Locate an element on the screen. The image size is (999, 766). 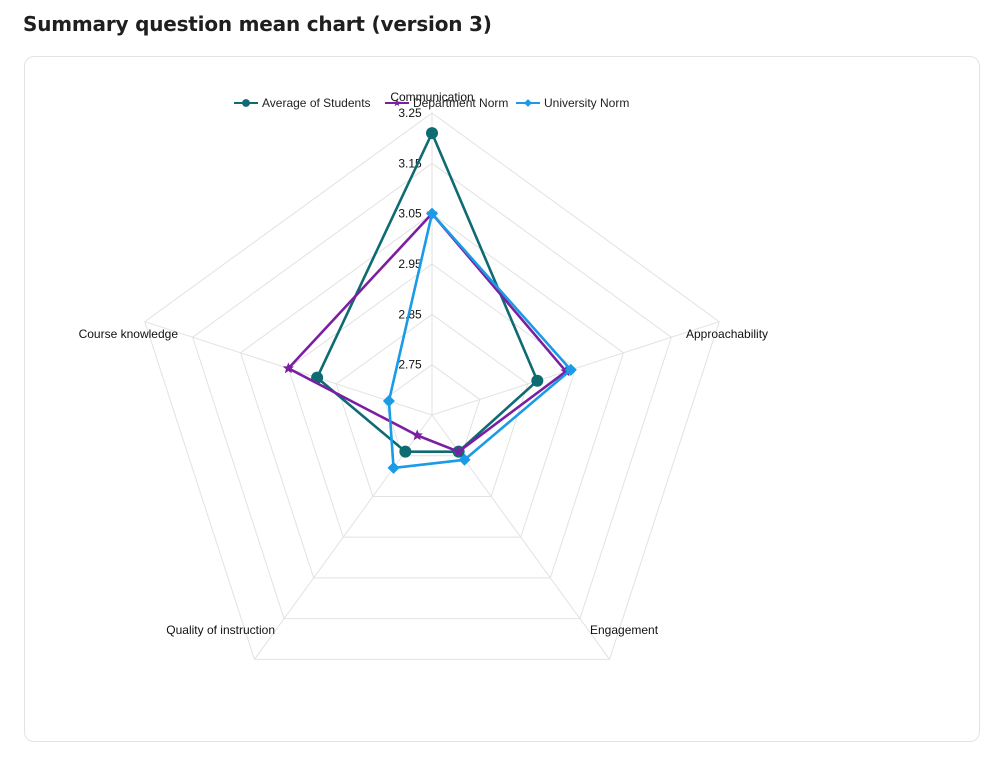
axis-label: Approachability is located at coordinates (727, 334).